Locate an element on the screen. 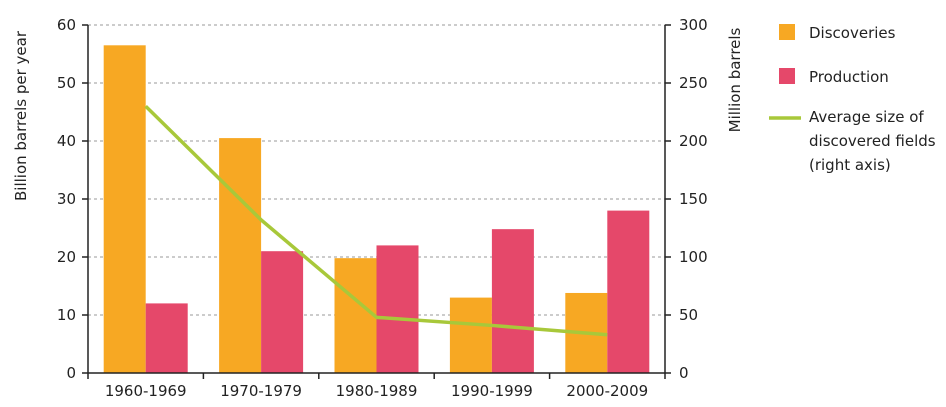  legend-swatch-discoveries is located at coordinates (787, 32).